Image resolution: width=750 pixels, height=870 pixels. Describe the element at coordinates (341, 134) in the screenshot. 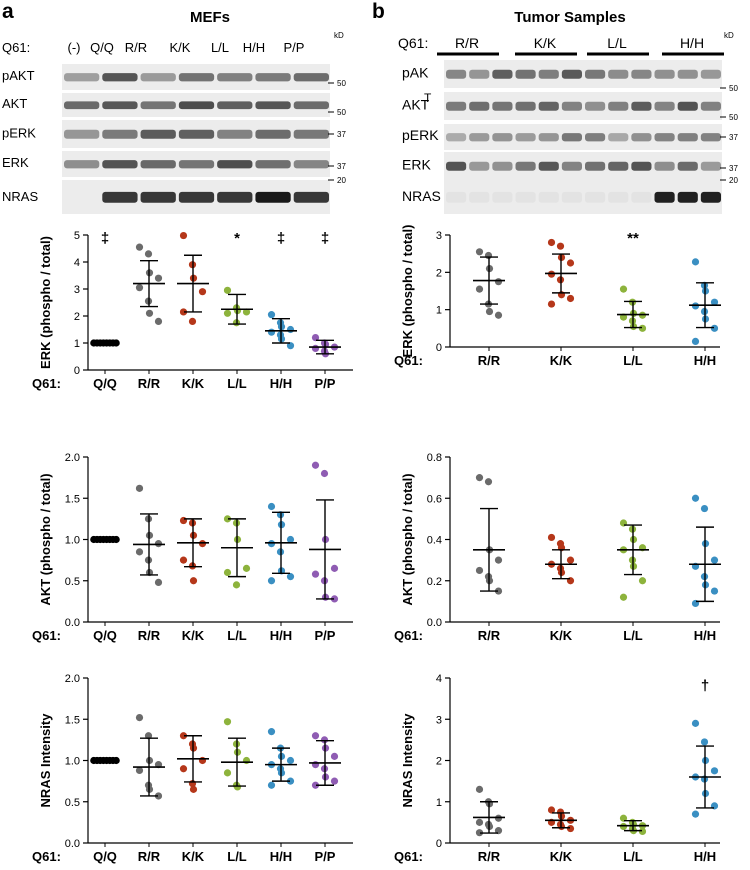

I see `marker-label: 37` at that location.